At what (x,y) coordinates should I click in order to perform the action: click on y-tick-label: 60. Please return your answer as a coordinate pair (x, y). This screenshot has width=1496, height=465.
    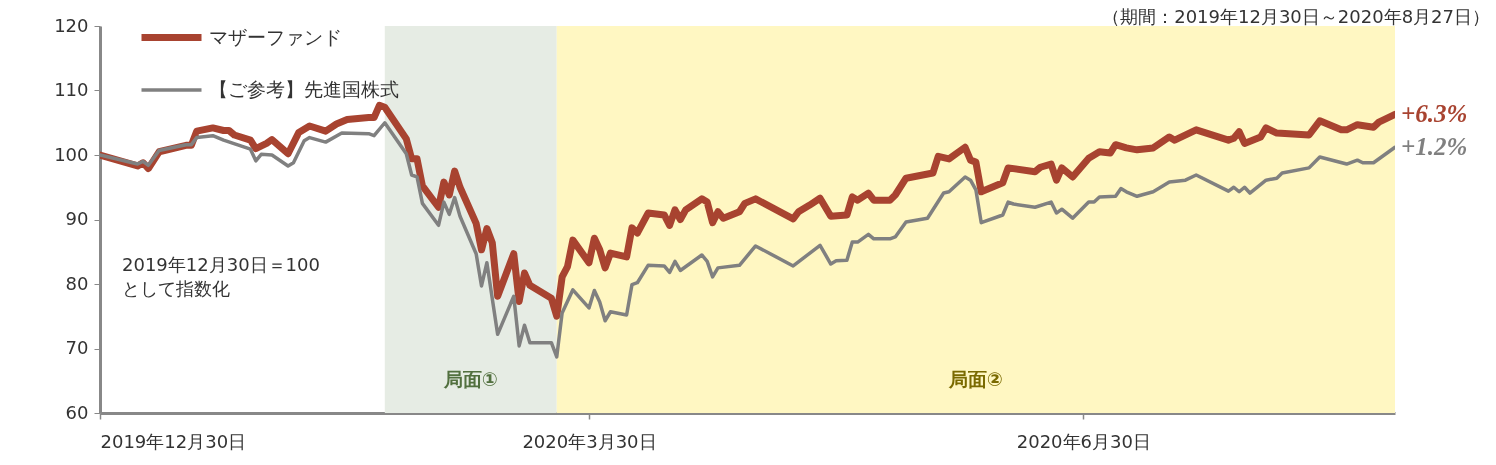
    Looking at the image, I should click on (77, 412).